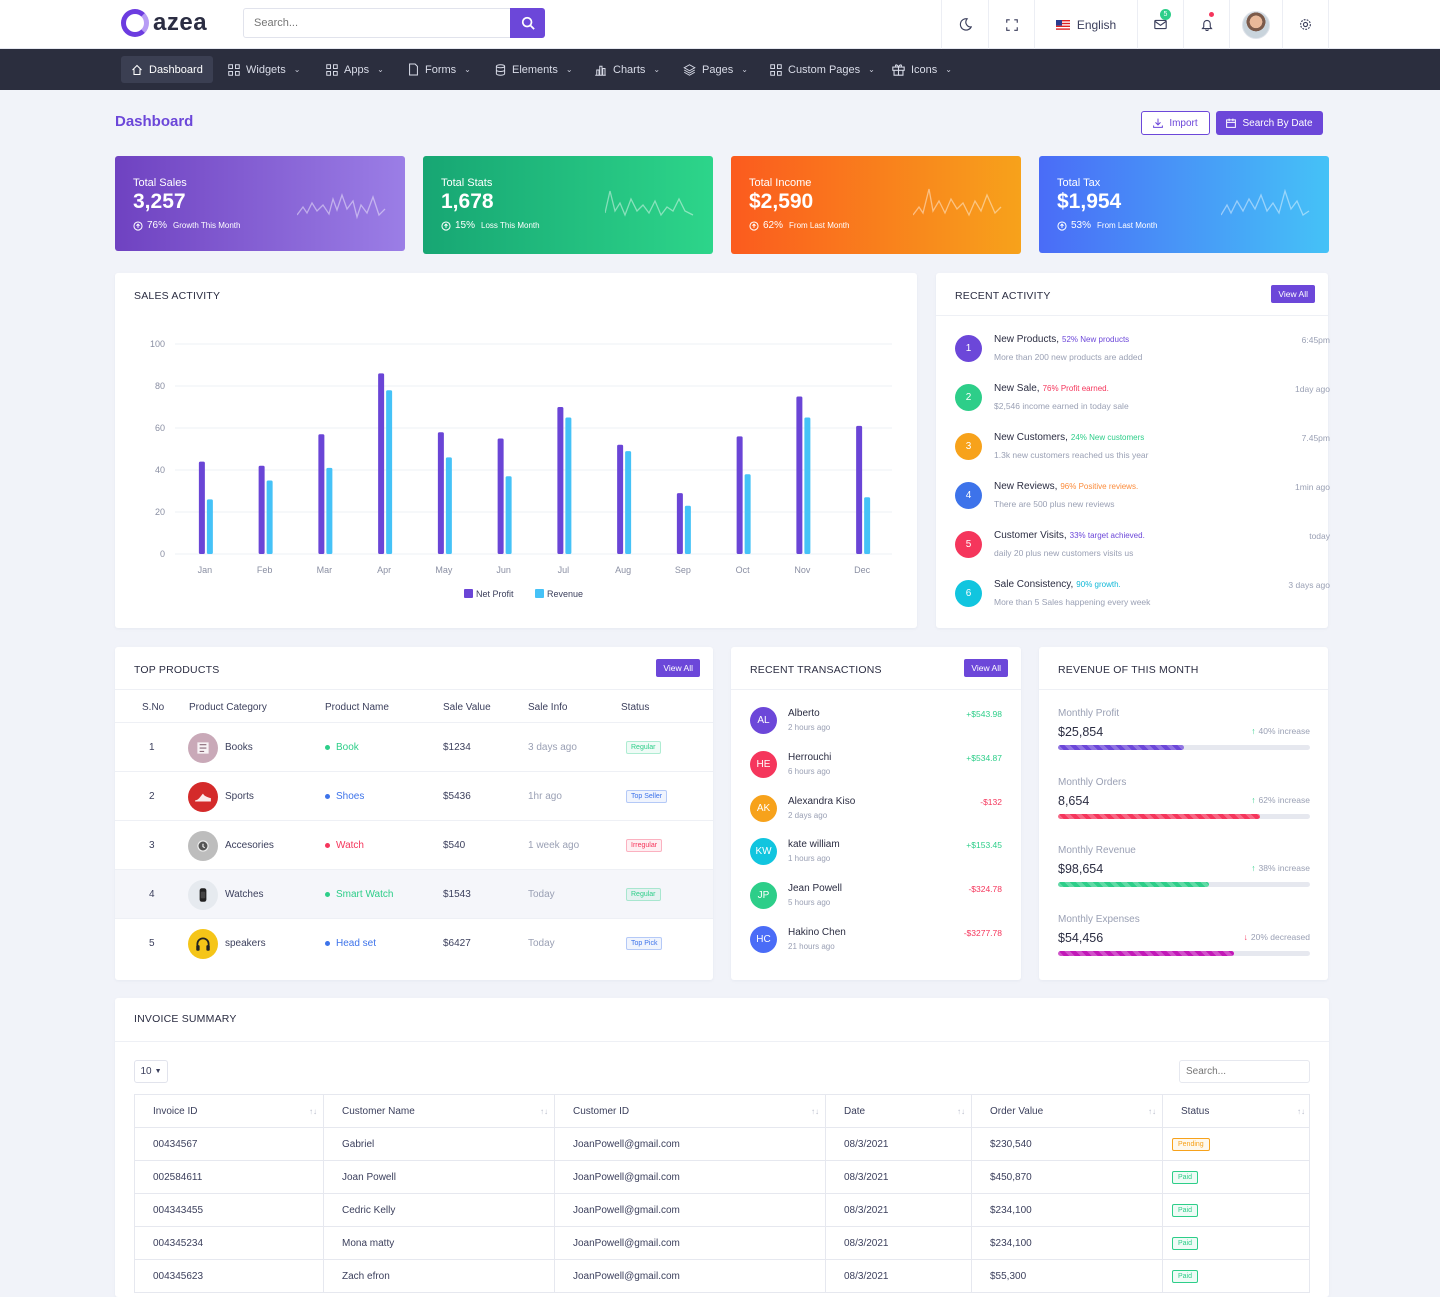 The image size is (1440, 1297). I want to click on x-tick-label: Oct, so click(743, 570).